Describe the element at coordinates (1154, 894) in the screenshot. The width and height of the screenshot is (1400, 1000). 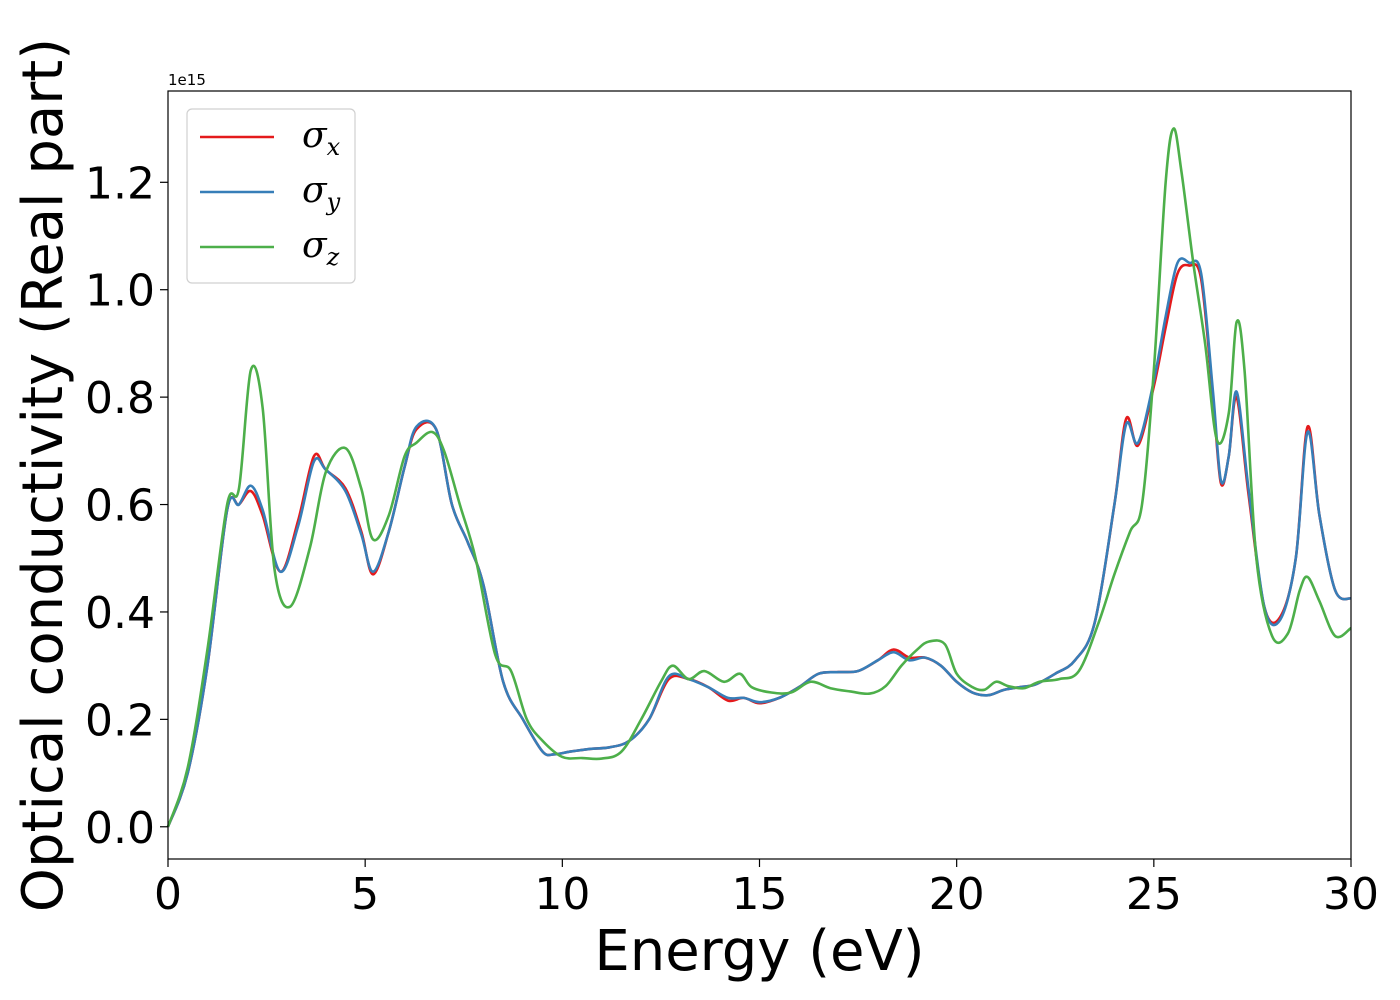
I see `x-tick-label: 25` at that location.